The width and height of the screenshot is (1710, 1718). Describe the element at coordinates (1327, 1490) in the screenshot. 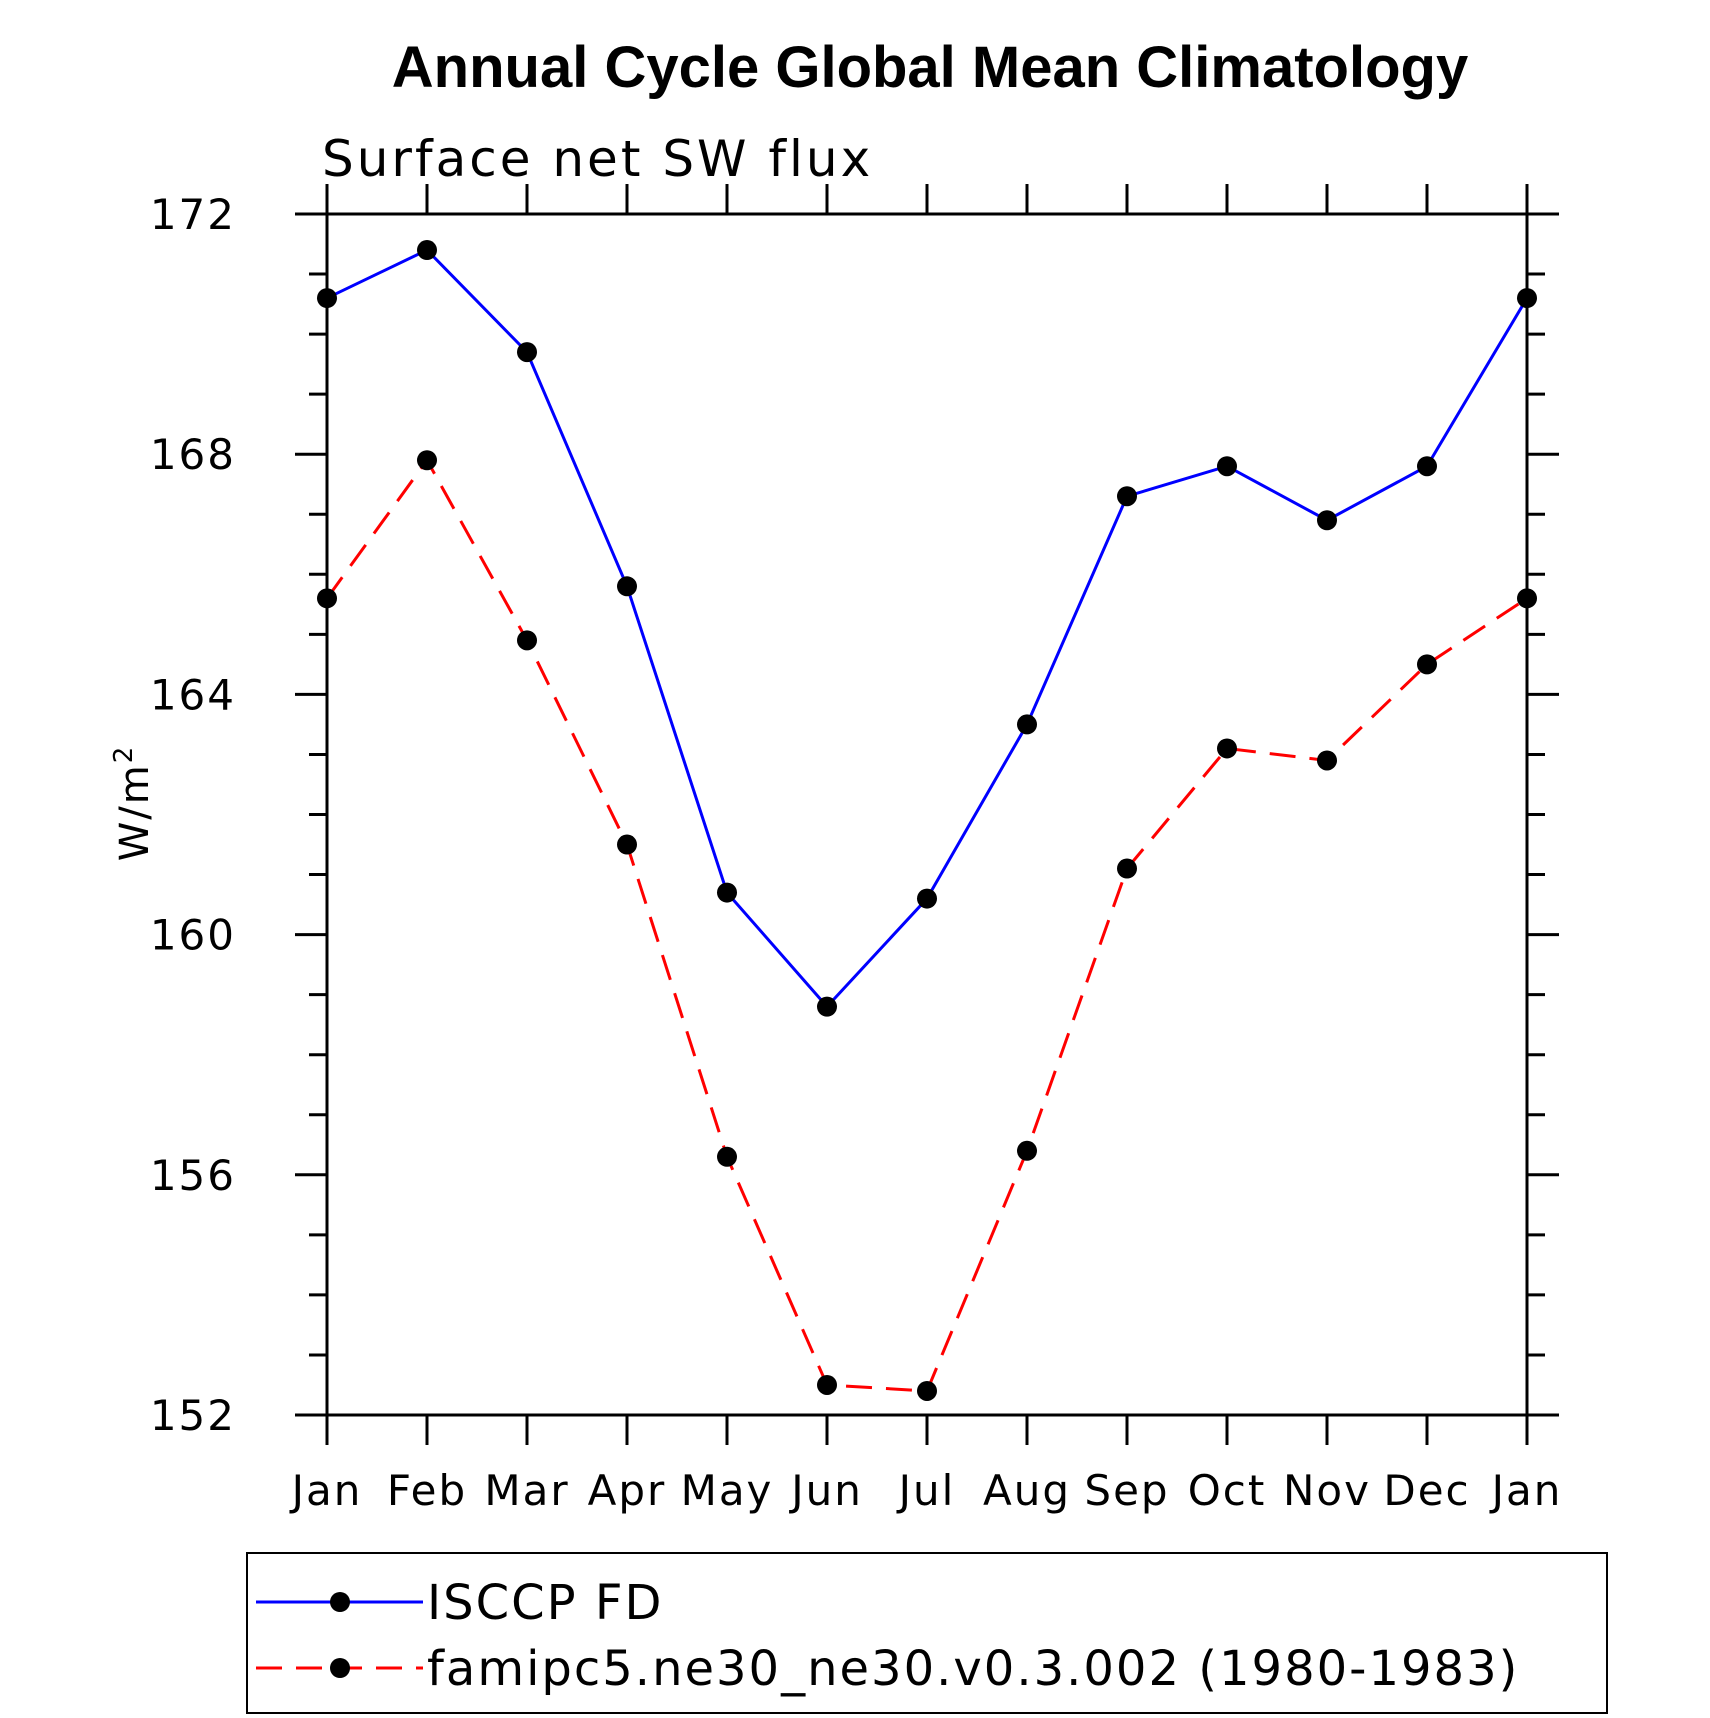

I see `x-tick-label: Nov` at that location.